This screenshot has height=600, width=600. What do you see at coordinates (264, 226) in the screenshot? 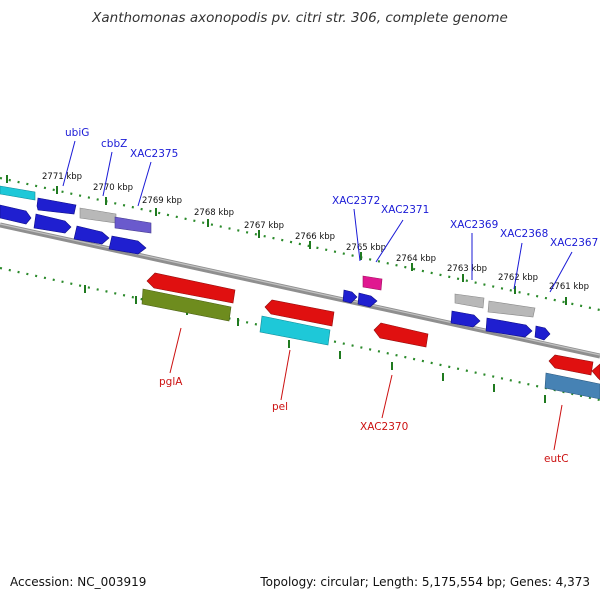
I see `scale-label: 2767 kbp` at bounding box center [264, 226].